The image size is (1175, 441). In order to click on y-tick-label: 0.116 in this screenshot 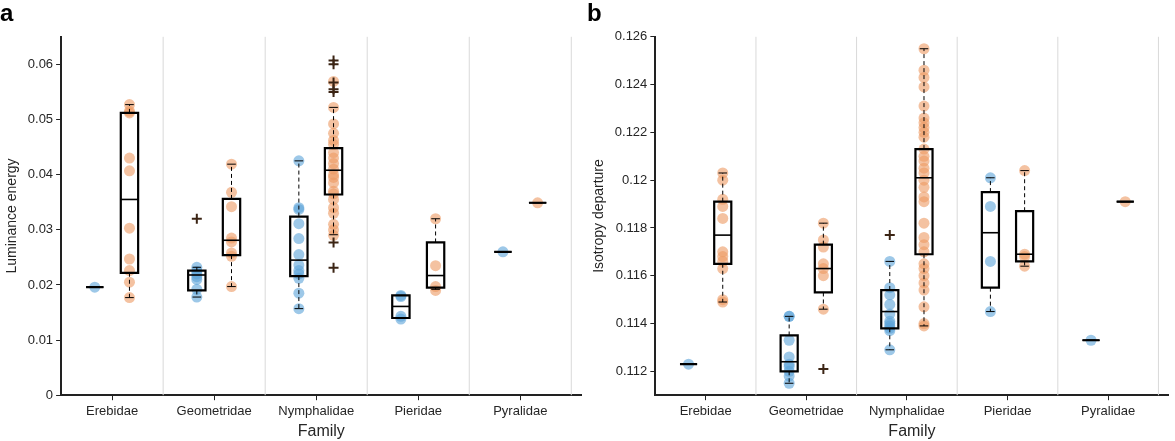, I will do `click(631, 275)`.